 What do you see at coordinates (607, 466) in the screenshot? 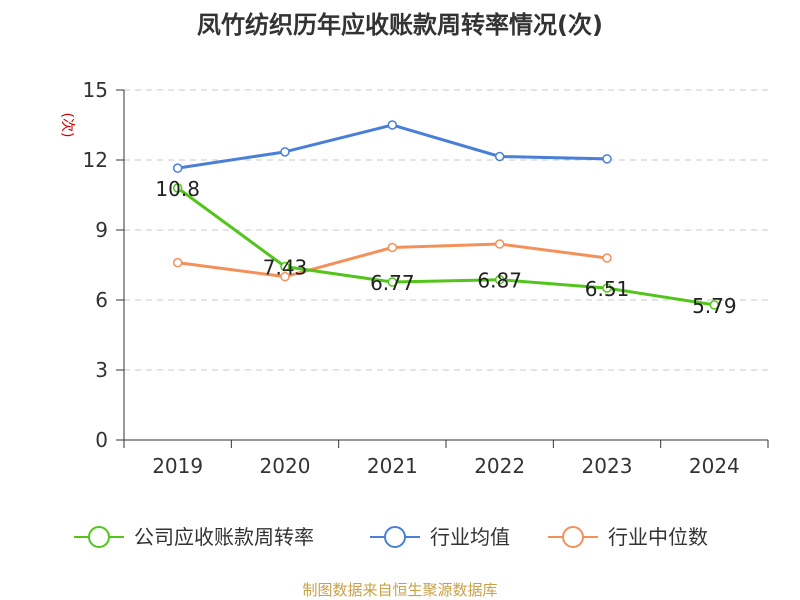
I see `x-tick-label: 2023` at bounding box center [607, 466].